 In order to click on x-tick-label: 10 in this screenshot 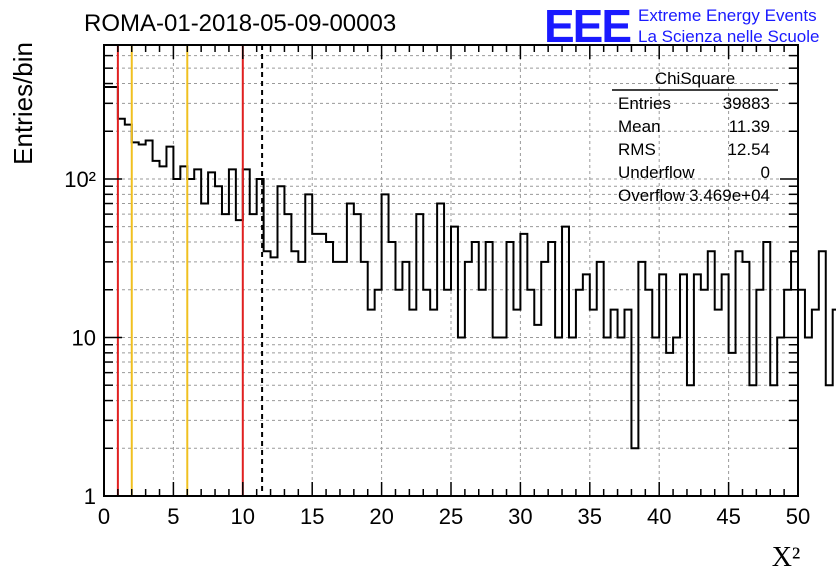, I will do `click(243, 516)`.